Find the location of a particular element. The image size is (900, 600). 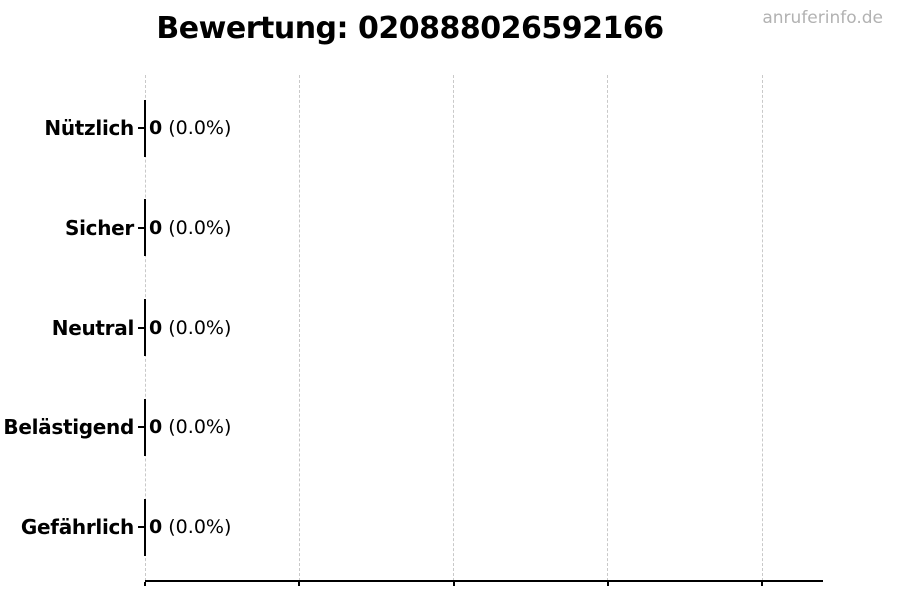

bar-row: Gefährlich 0 (0.0%) is located at coordinates (422, 527).